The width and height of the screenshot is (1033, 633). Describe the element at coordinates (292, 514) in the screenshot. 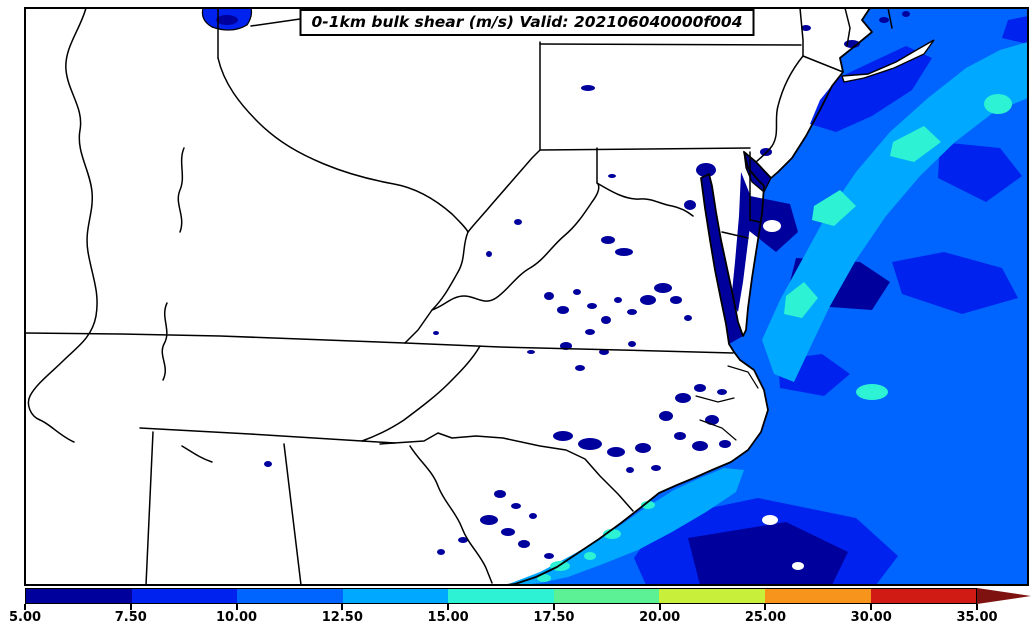

I see `border-al-ga` at that location.